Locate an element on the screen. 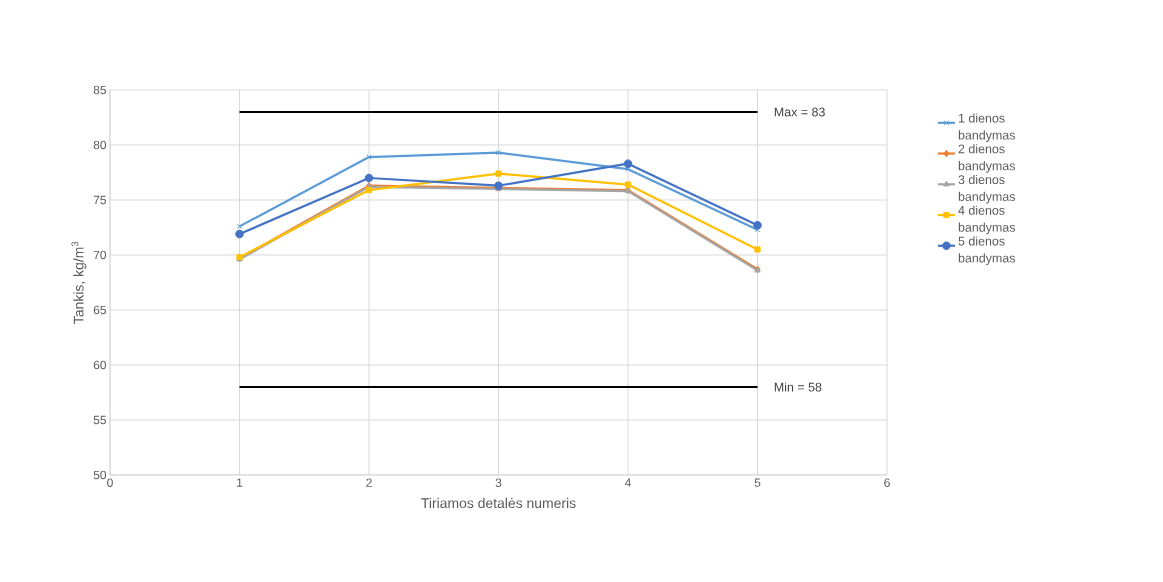 The height and width of the screenshot is (582, 1163). legend-label: 3 dienos bandymas is located at coordinates (987, 189).